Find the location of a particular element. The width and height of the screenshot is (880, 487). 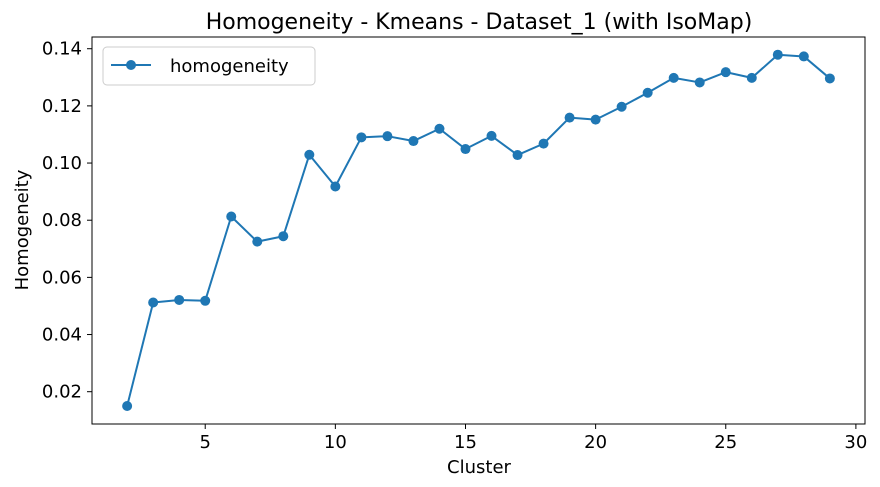

x-tick-label: 10 is located at coordinates (335, 442).